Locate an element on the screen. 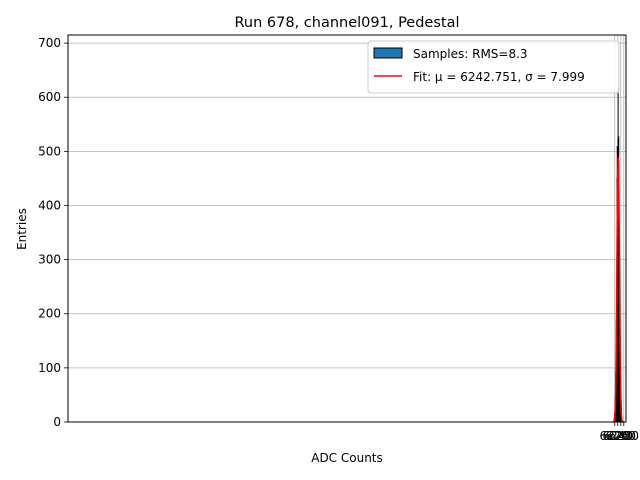 The width and height of the screenshot is (640, 480). x-tick-label: 6260 is located at coordinates (621, 436).